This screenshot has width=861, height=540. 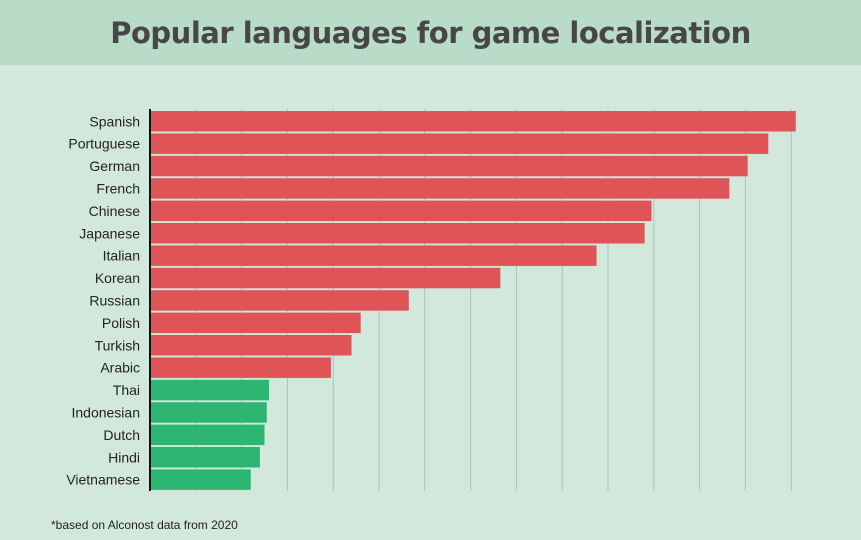 What do you see at coordinates (208, 412) in the screenshot?
I see `bar-indonesian` at bounding box center [208, 412].